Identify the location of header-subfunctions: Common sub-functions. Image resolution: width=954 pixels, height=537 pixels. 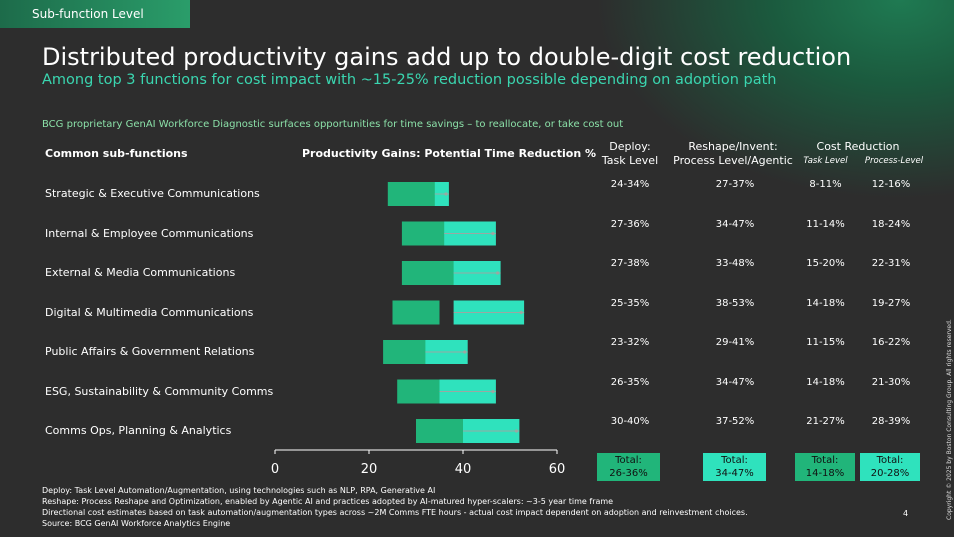
(116, 153).